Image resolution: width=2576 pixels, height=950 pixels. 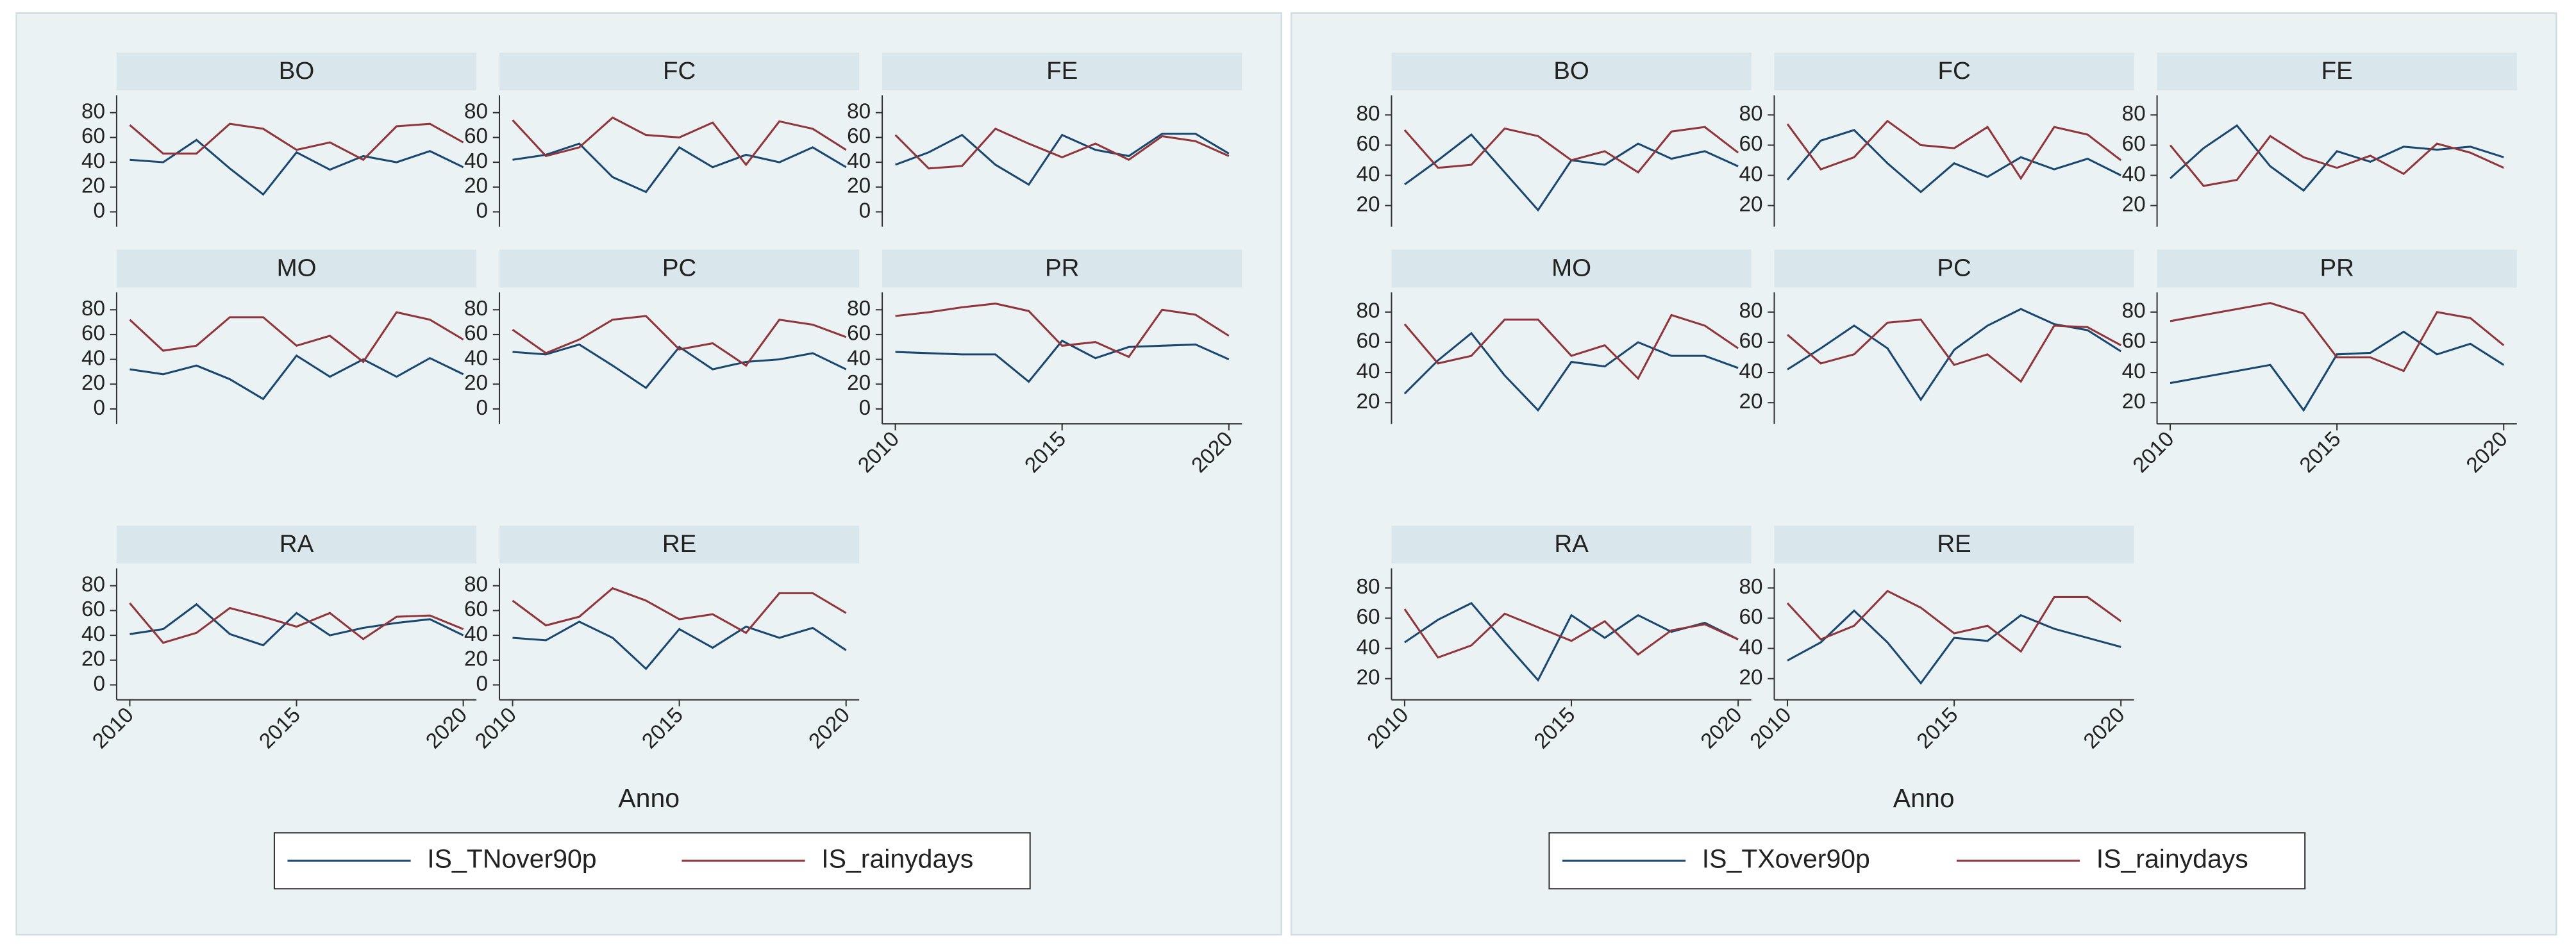 What do you see at coordinates (511, 859) in the screenshot?
I see `legend-label: IS_TNover90p` at bounding box center [511, 859].